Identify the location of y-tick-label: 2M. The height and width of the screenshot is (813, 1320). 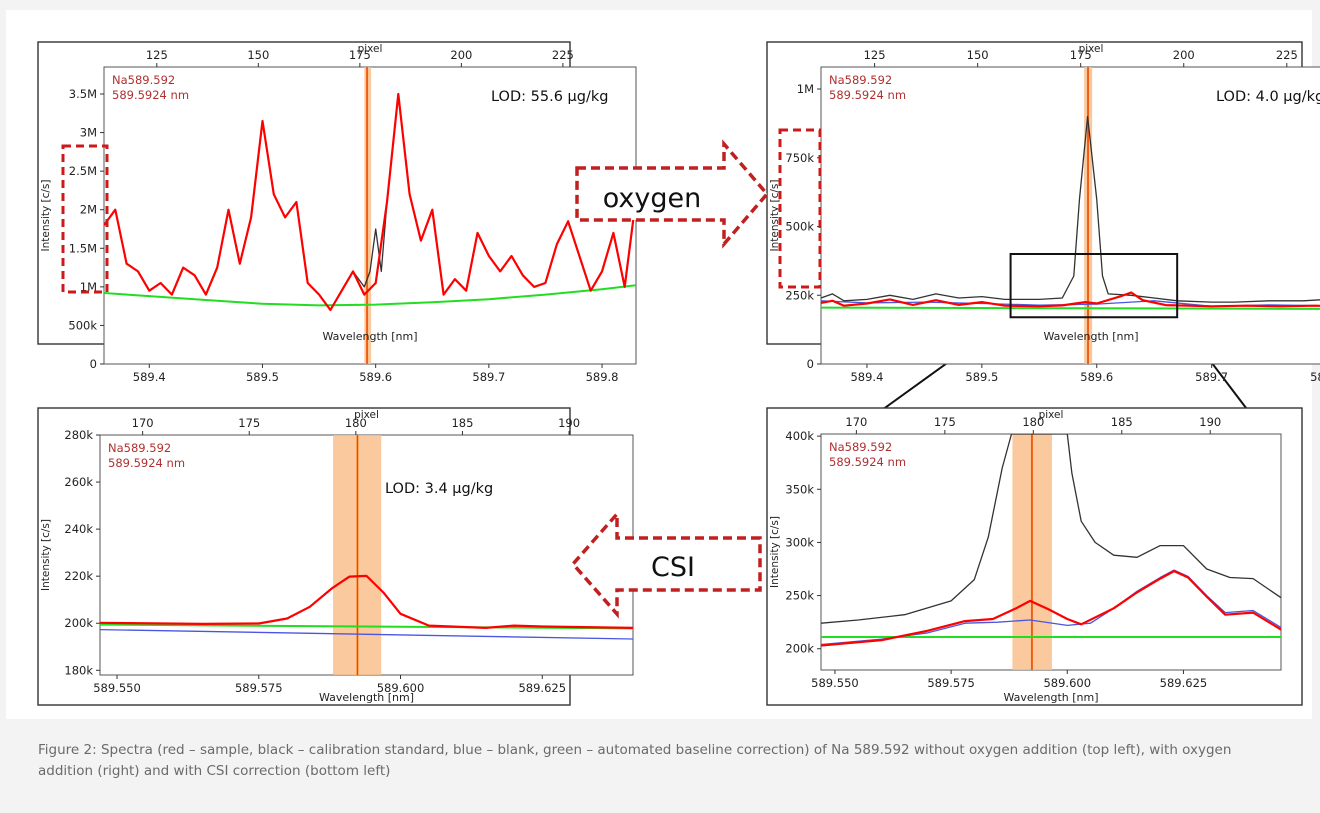
(88, 210).